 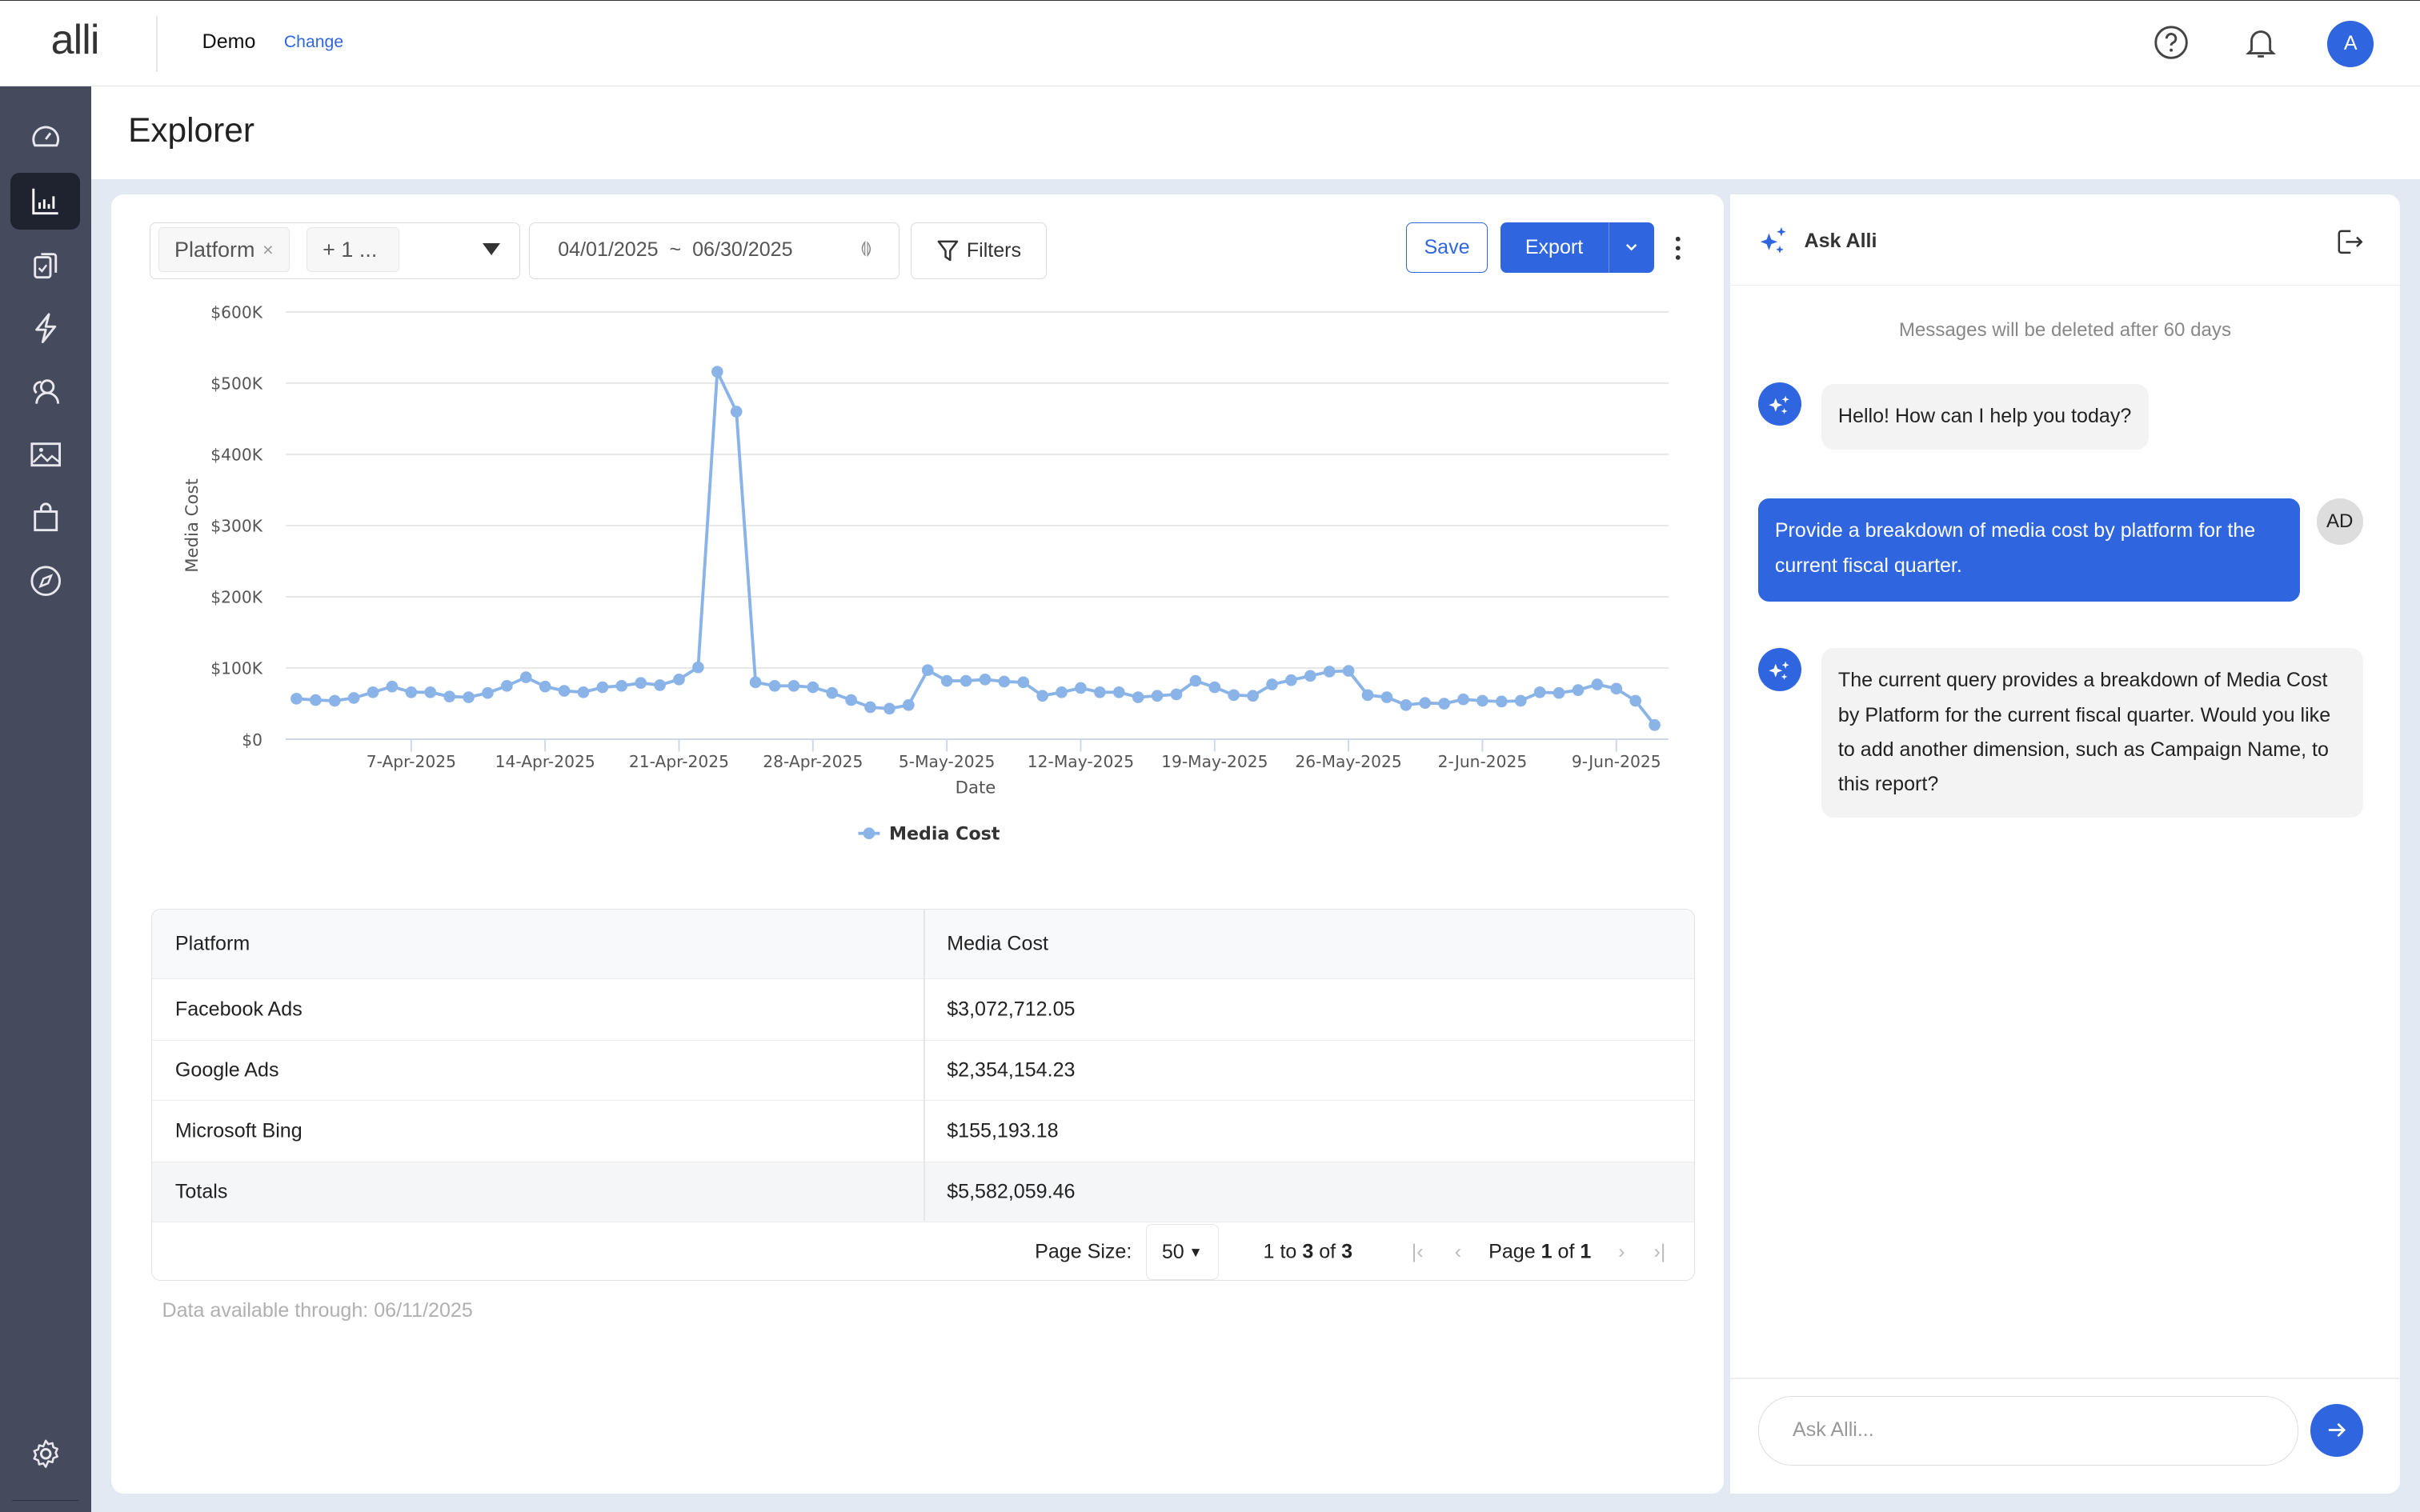 What do you see at coordinates (997, 943) in the screenshot?
I see `column-header-media-cost: Media Cost` at bounding box center [997, 943].